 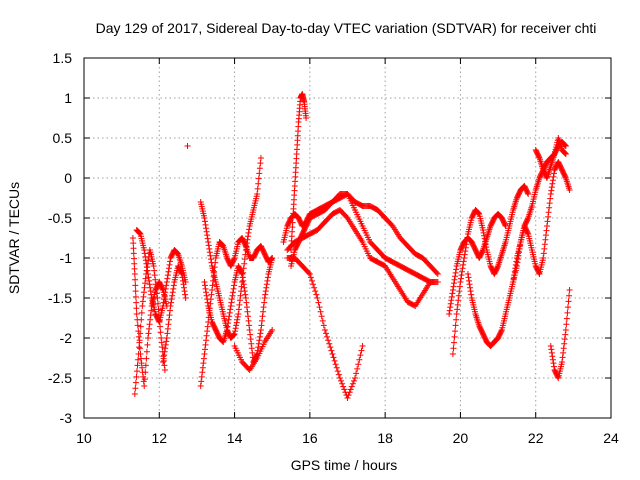 I want to click on x-tick-label: 14, so click(x=235, y=438).